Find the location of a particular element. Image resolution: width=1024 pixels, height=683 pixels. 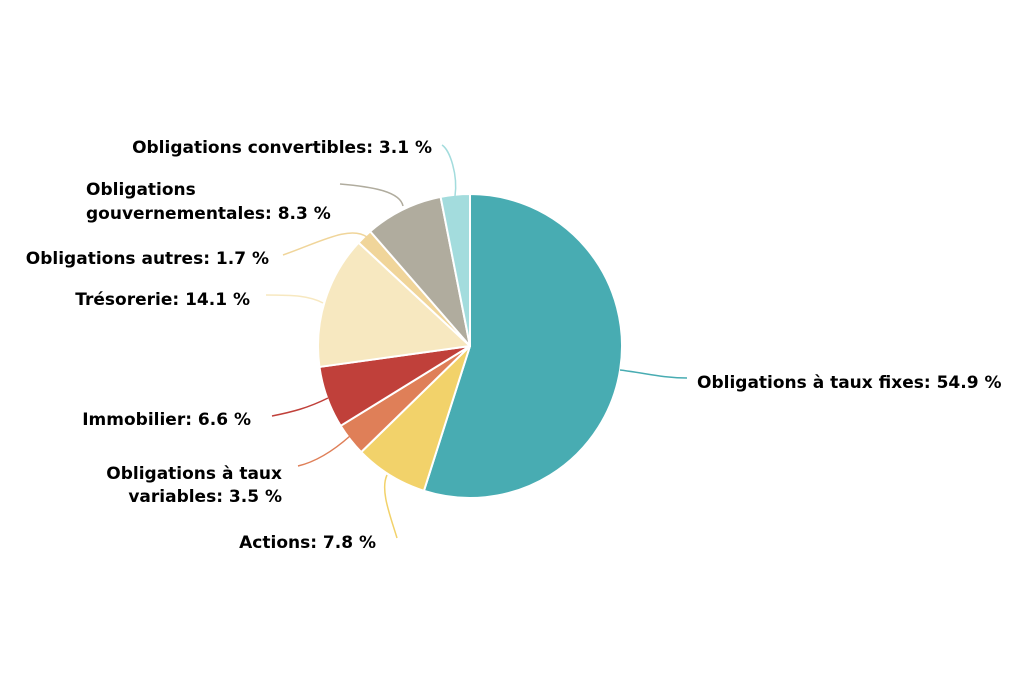

label-connector-obligations-autres is located at coordinates (325, 244).